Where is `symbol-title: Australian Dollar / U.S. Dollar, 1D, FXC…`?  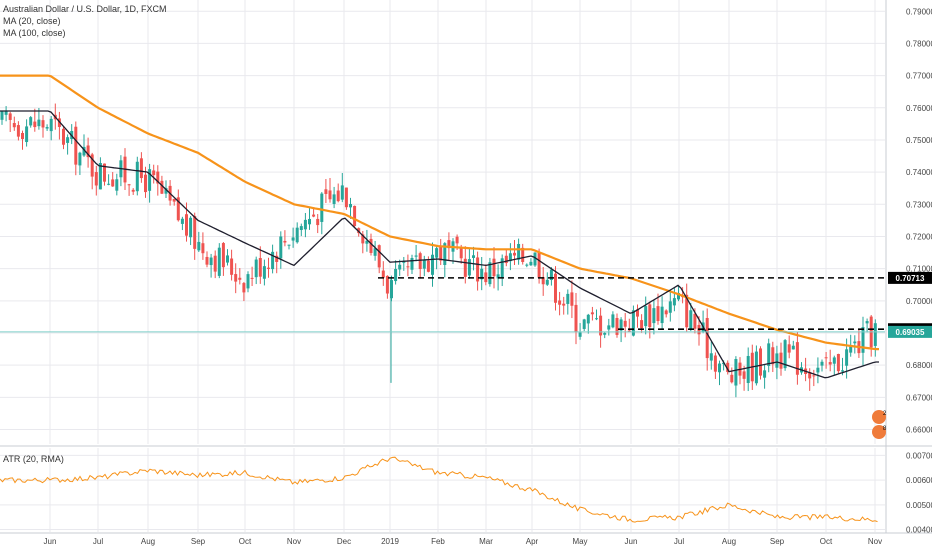
symbol-title: Australian Dollar / U.S. Dollar, 1D, FXC… is located at coordinates (85, 9).